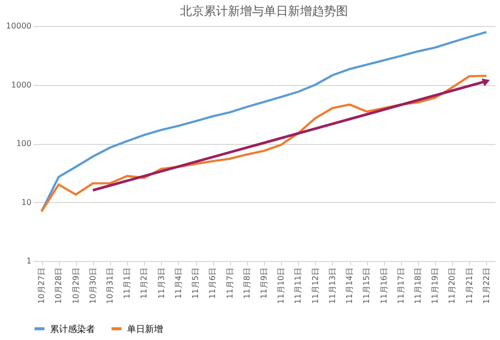 The height and width of the screenshot is (340, 500). Describe the element at coordinates (332, 286) in the screenshot. I see `x-tick-label: 11月13日` at that location.